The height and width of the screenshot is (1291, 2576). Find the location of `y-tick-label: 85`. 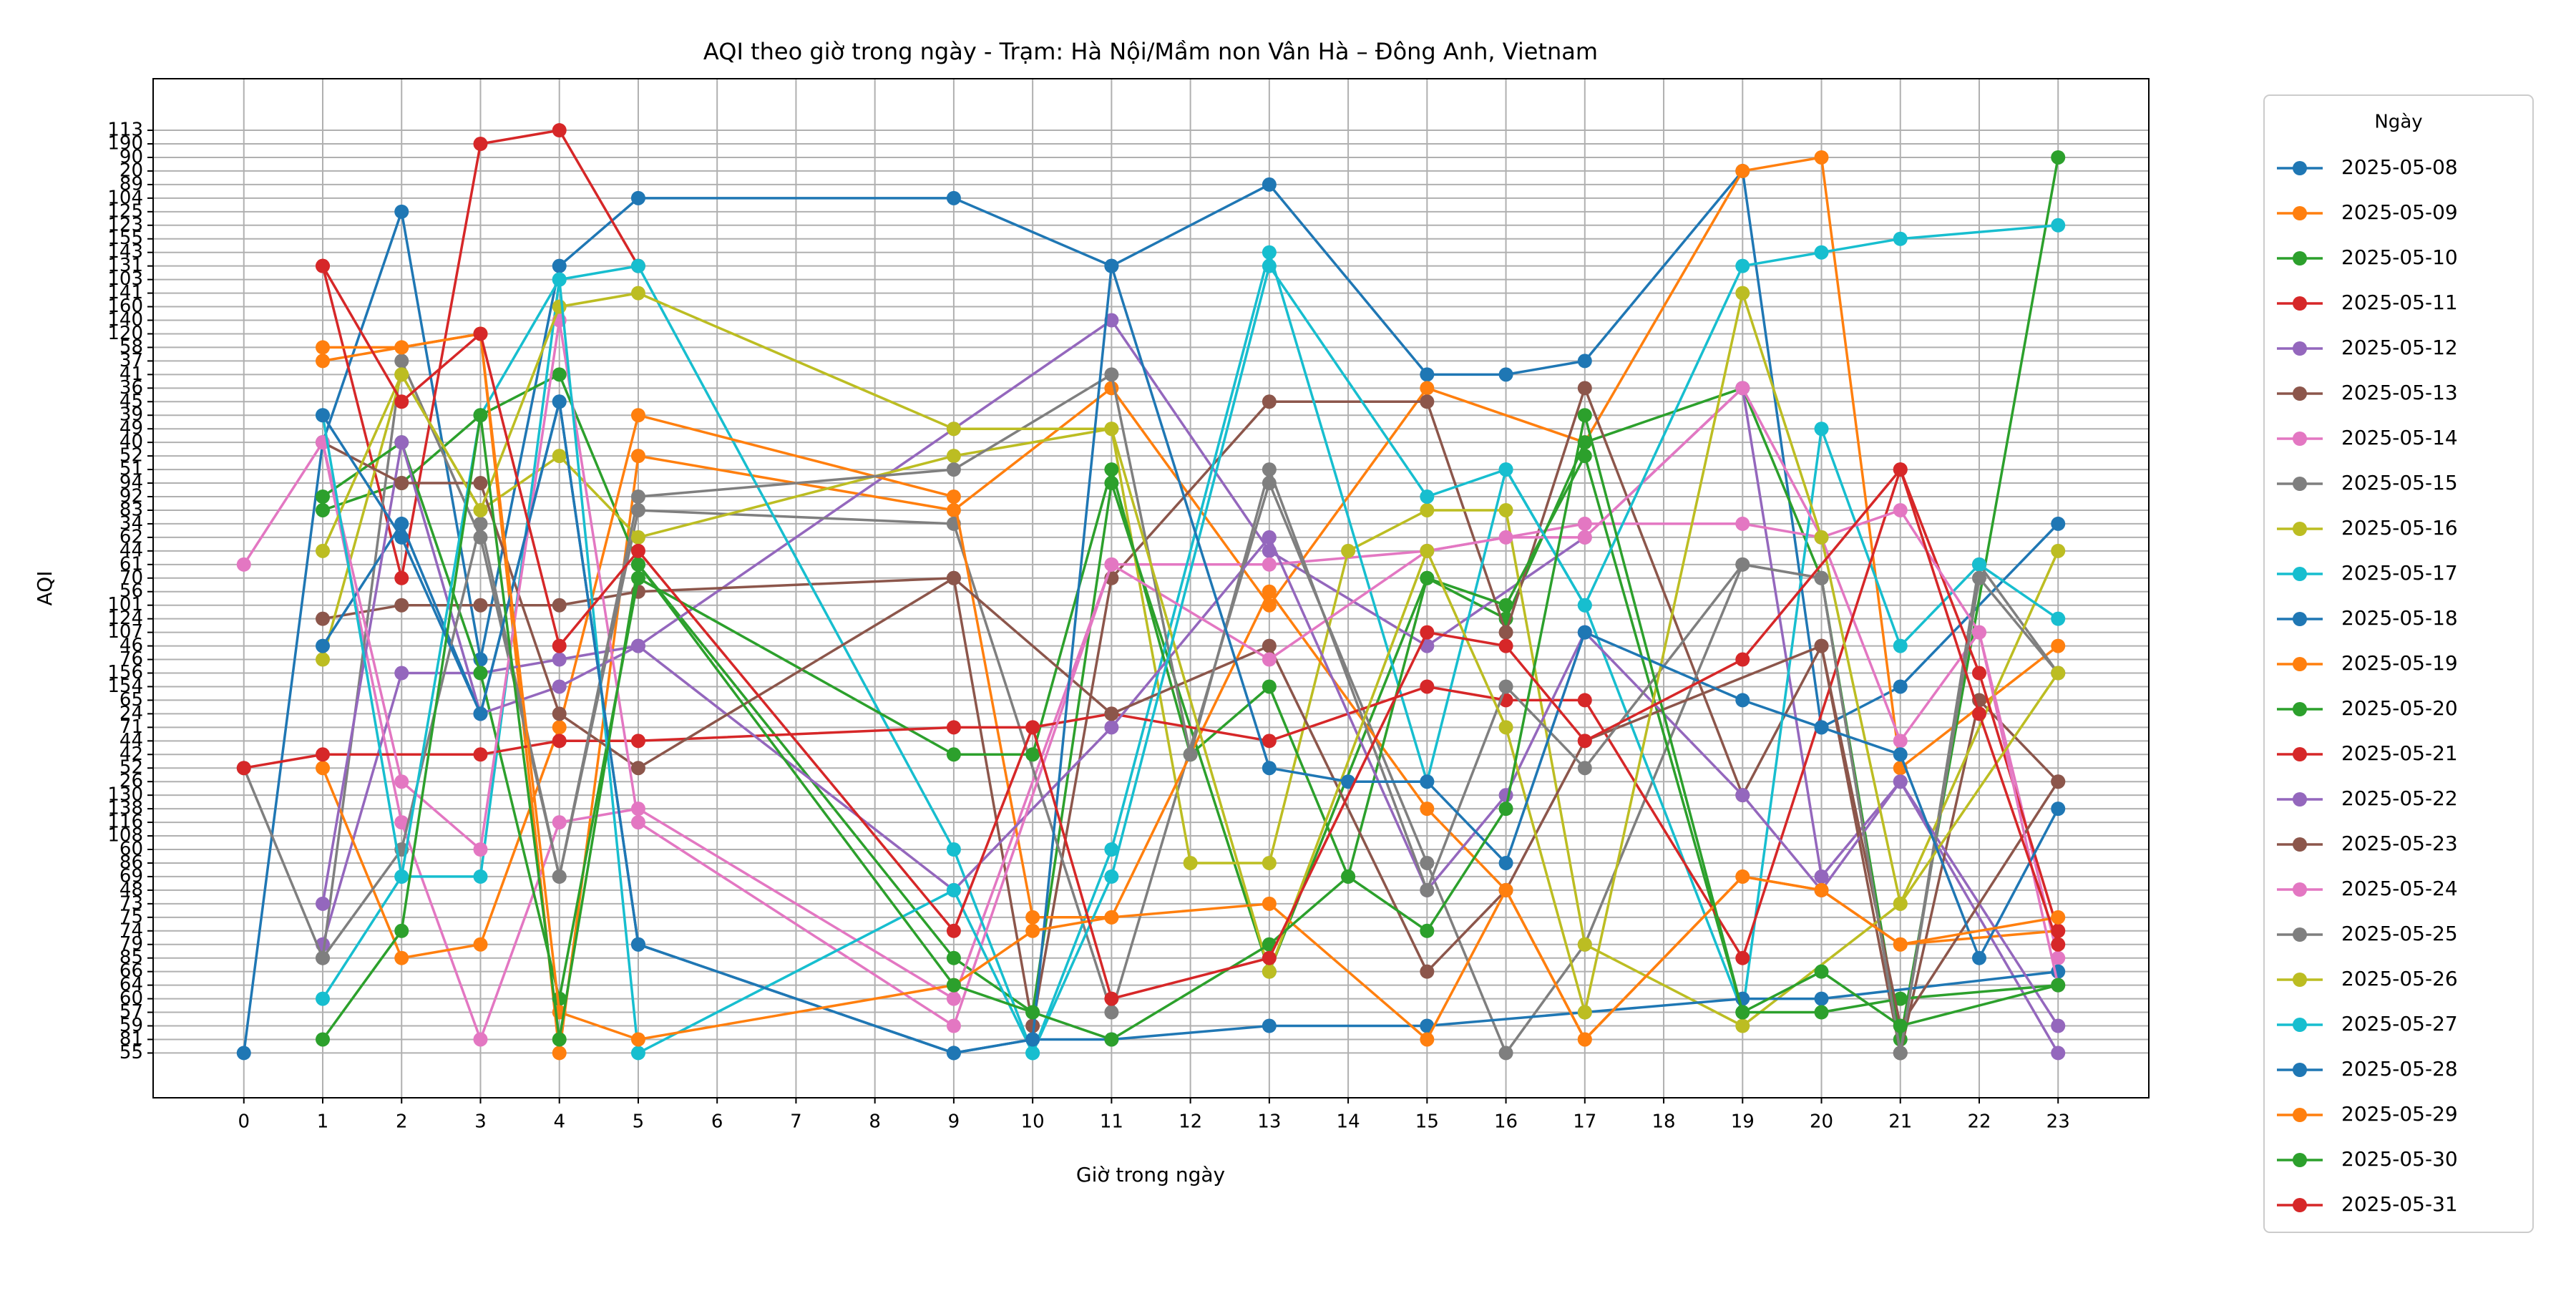

y-tick-label: 85 is located at coordinates (131, 957).